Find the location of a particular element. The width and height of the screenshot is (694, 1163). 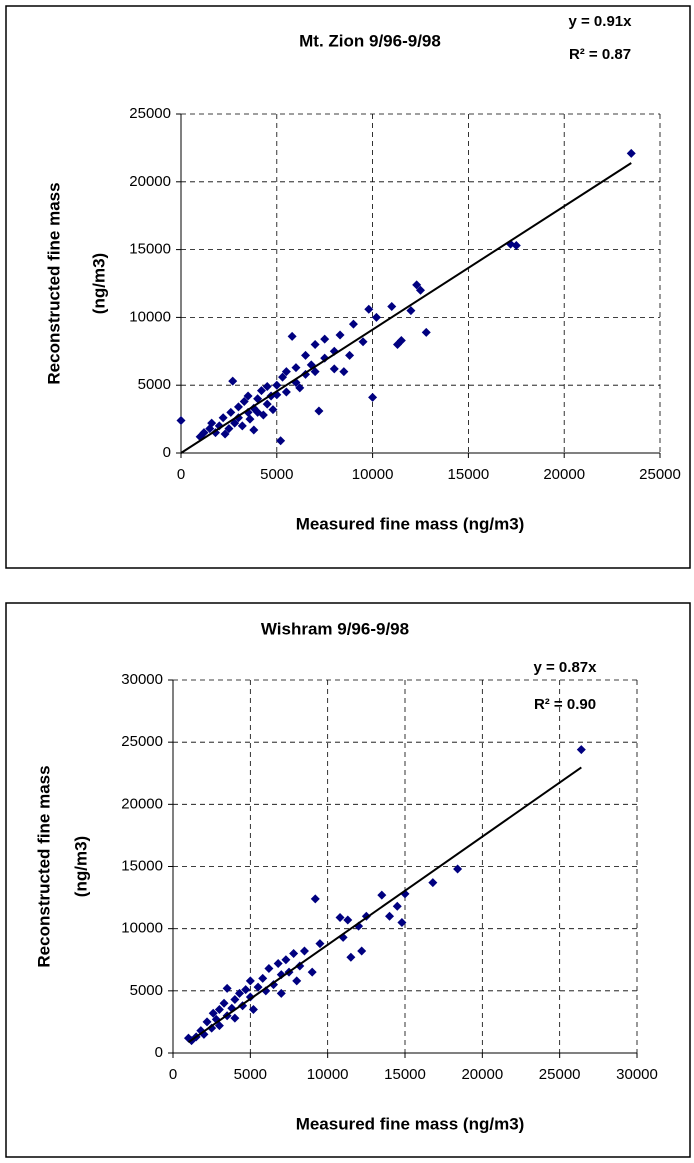

y-tick-label: 30000 is located at coordinates (142, 679).